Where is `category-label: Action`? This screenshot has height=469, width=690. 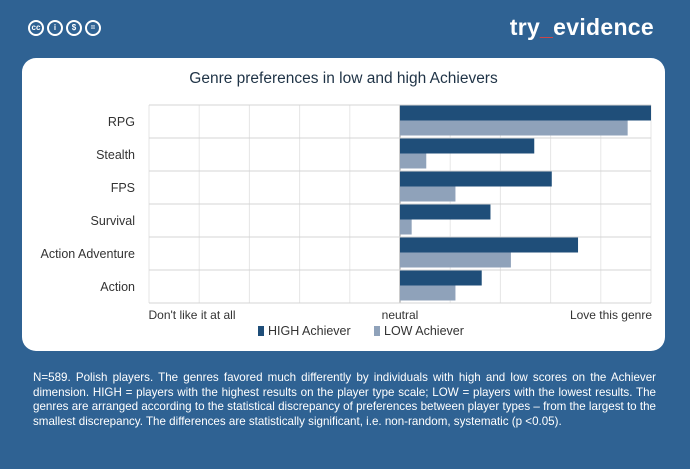 category-label: Action is located at coordinates (117, 287).